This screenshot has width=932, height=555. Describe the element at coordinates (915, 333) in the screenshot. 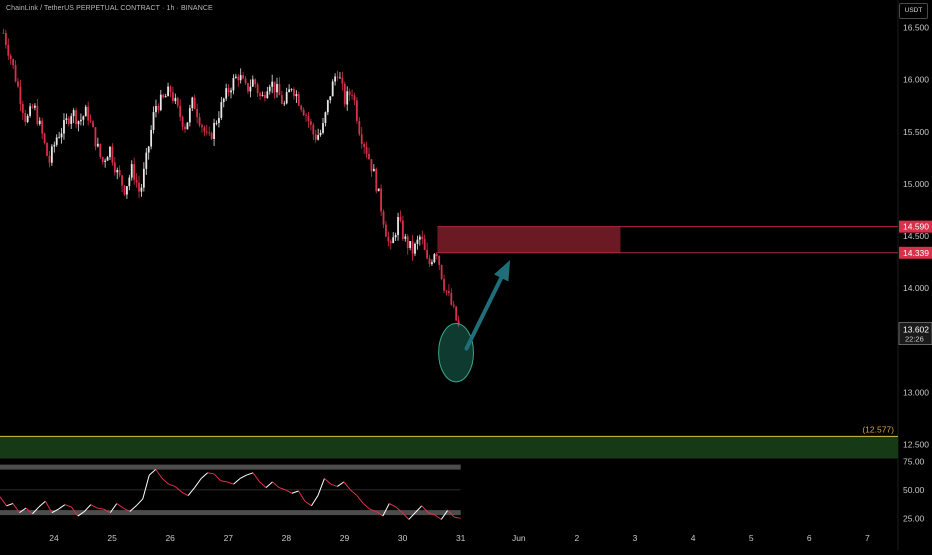

I see `current-price-tag` at that location.